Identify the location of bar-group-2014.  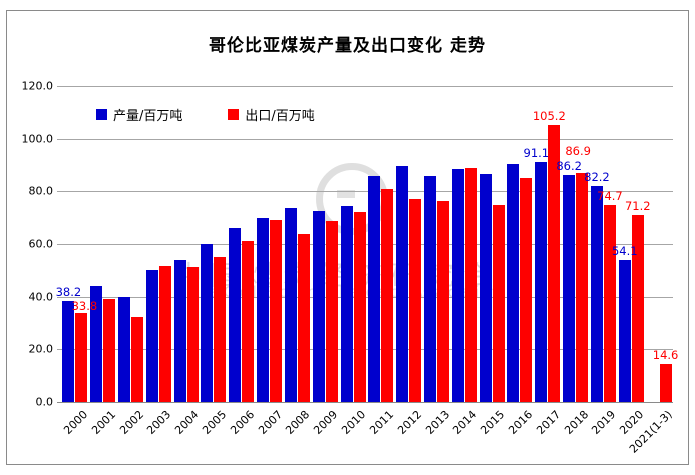
(464, 244).